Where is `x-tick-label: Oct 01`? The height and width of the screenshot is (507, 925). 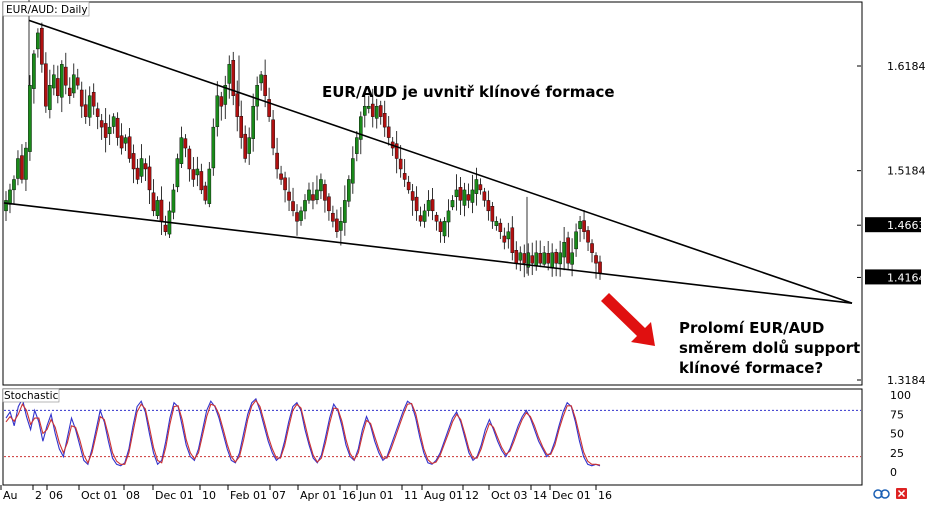
x-tick-label: Oct 01 is located at coordinates (99, 495).